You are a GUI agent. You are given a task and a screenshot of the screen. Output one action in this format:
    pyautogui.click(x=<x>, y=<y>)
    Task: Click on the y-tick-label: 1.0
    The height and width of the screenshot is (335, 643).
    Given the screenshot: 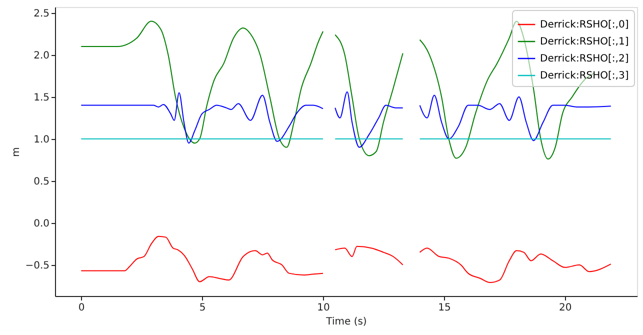 What is the action you would take?
    pyautogui.click(x=42, y=140)
    